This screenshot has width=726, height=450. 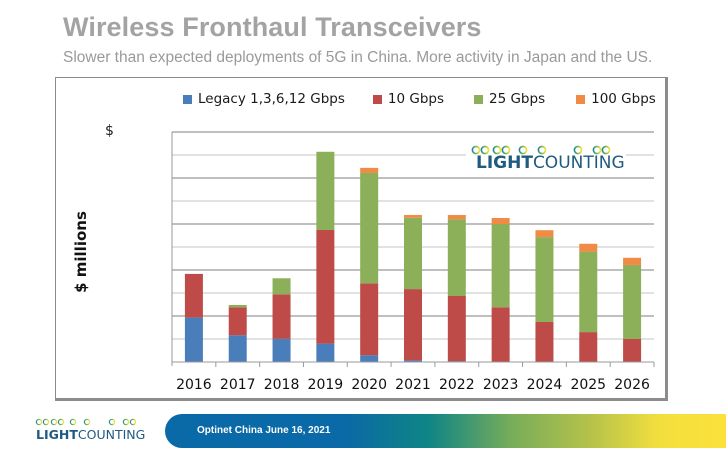 I want to click on bar-segment-2021-25-gbps, so click(x=413, y=253).